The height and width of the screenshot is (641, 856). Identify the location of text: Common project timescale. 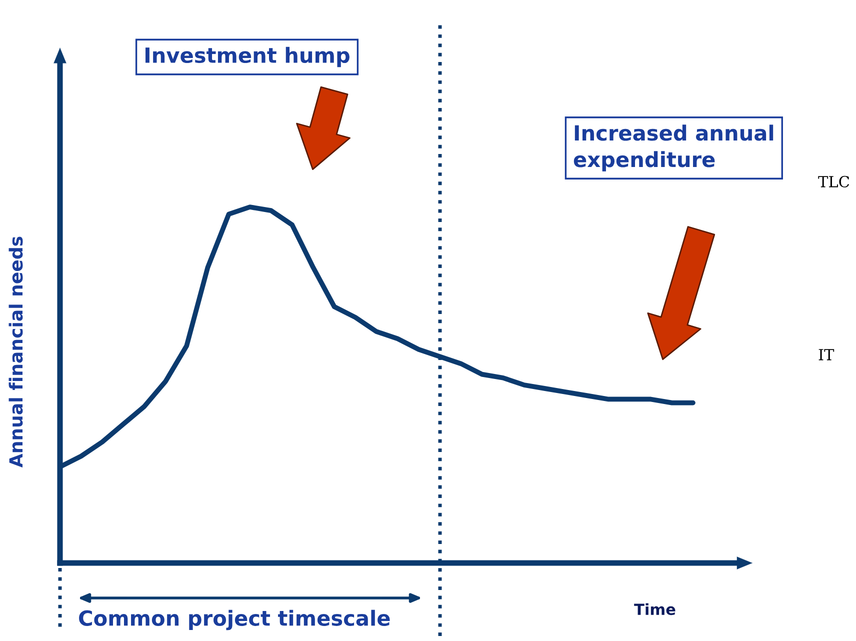
(234, 620).